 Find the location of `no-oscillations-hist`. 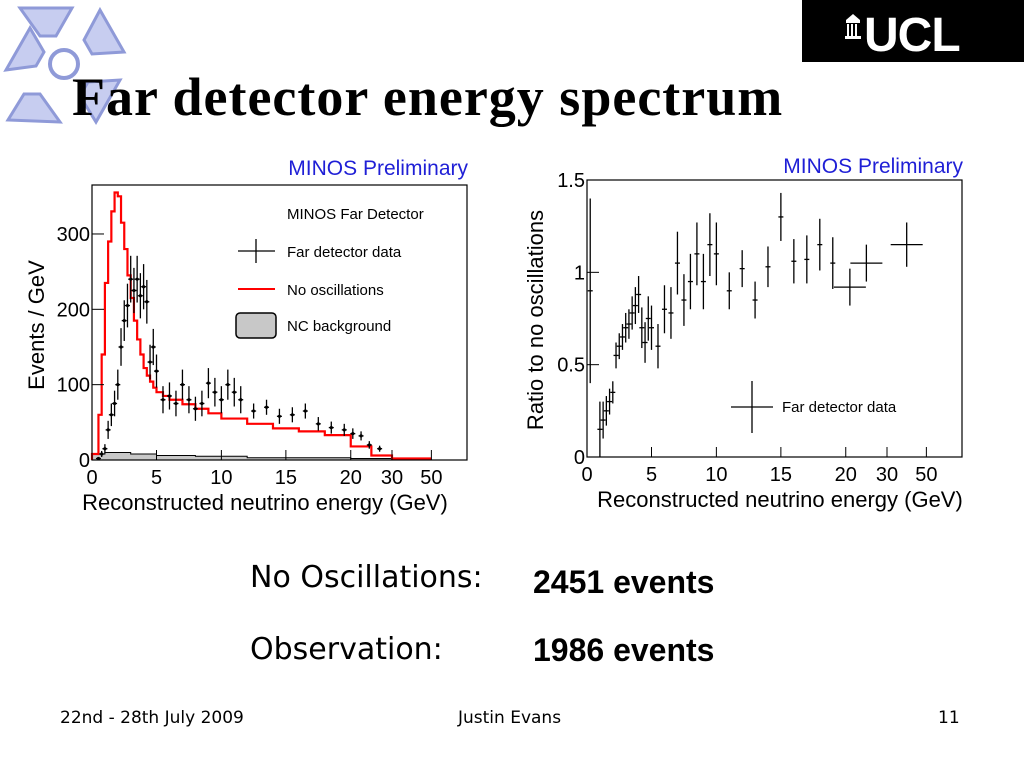

no-oscillations-hist is located at coordinates (261, 325).